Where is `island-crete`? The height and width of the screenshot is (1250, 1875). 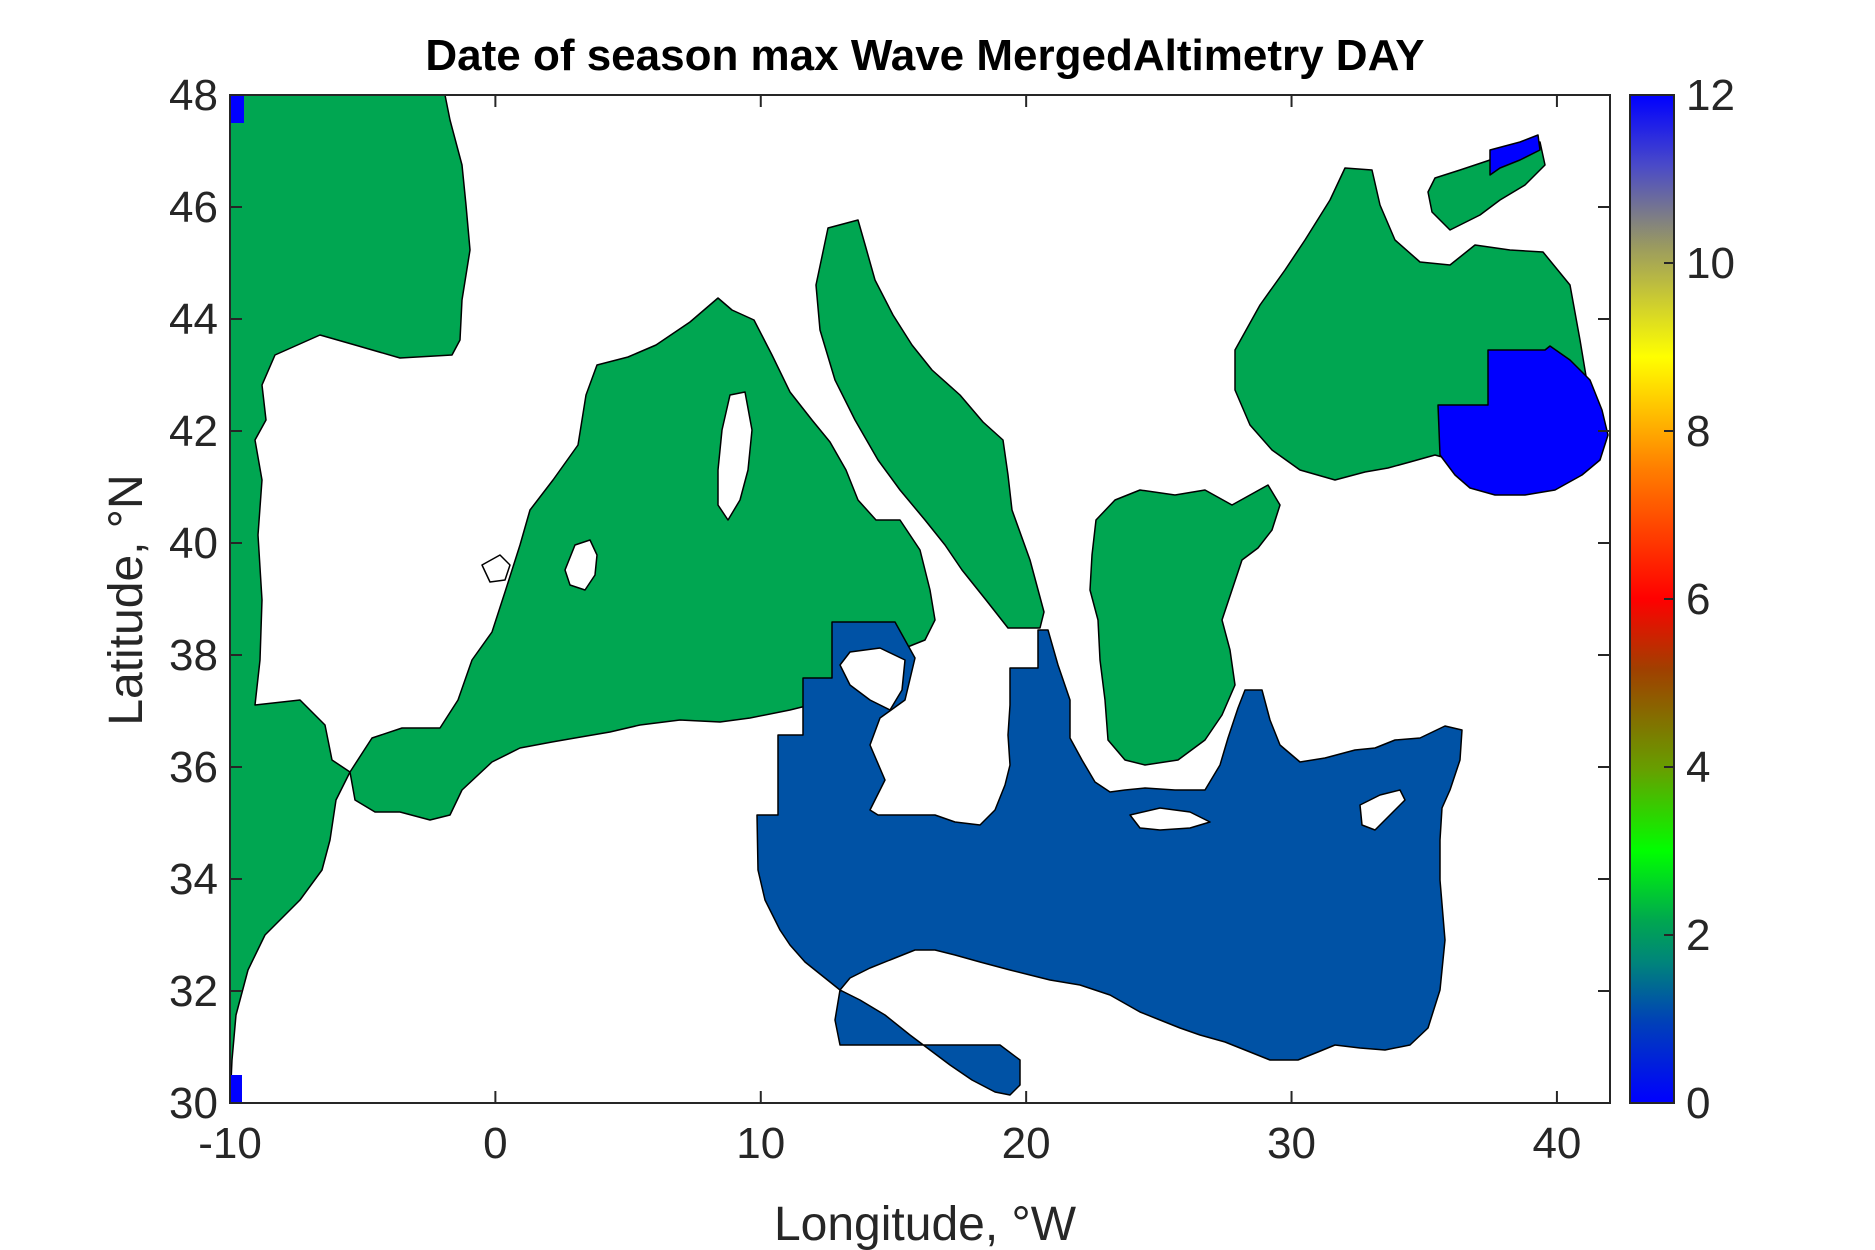 island-crete is located at coordinates (1170, 819).